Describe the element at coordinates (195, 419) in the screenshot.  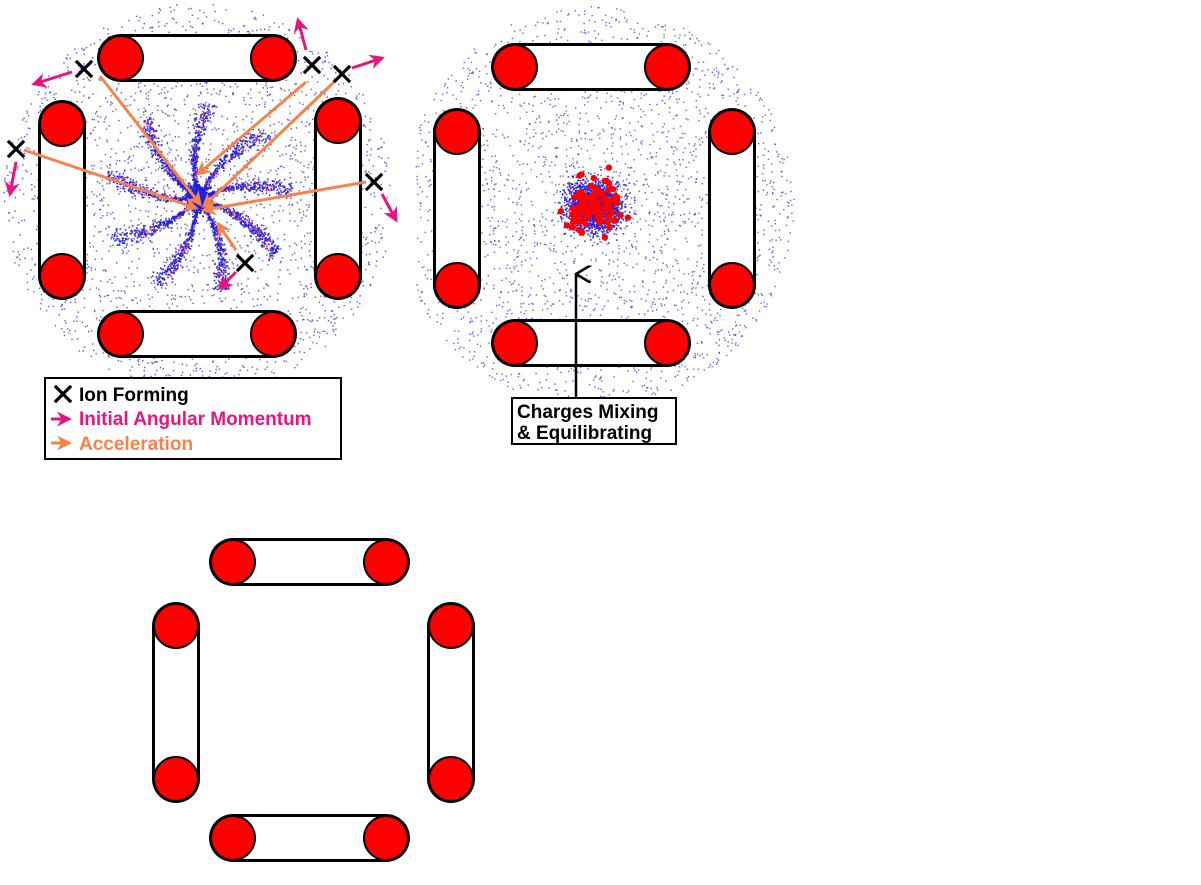
I see `legend-label: Initial Angular Momentum` at that location.